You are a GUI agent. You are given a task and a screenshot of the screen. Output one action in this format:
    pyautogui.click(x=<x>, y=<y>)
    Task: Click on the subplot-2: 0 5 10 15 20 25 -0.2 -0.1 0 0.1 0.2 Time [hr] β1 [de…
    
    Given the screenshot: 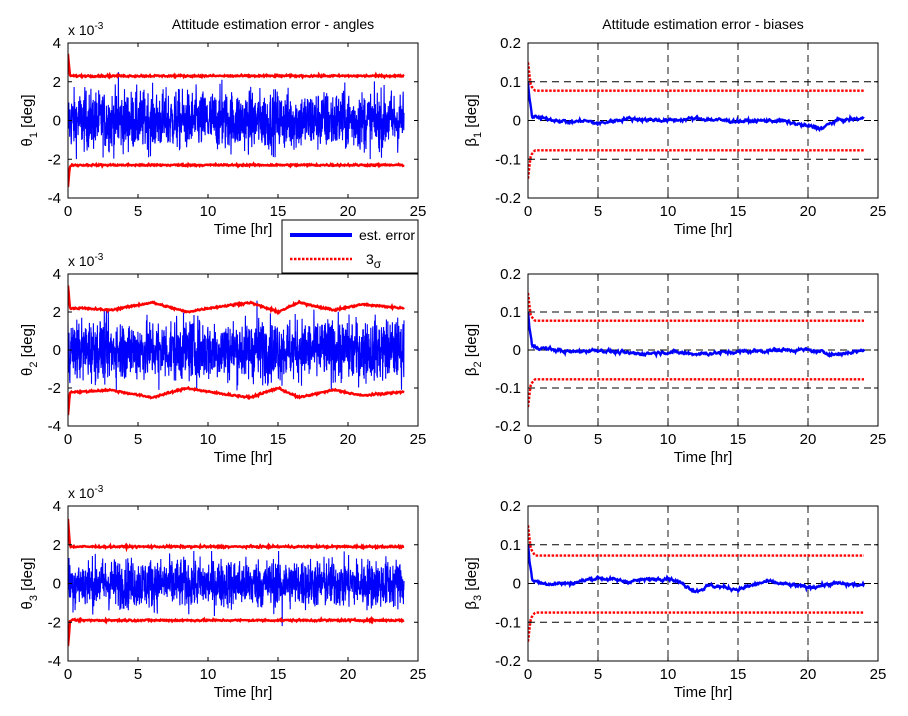 What is the action you would take?
    pyautogui.click(x=674, y=127)
    